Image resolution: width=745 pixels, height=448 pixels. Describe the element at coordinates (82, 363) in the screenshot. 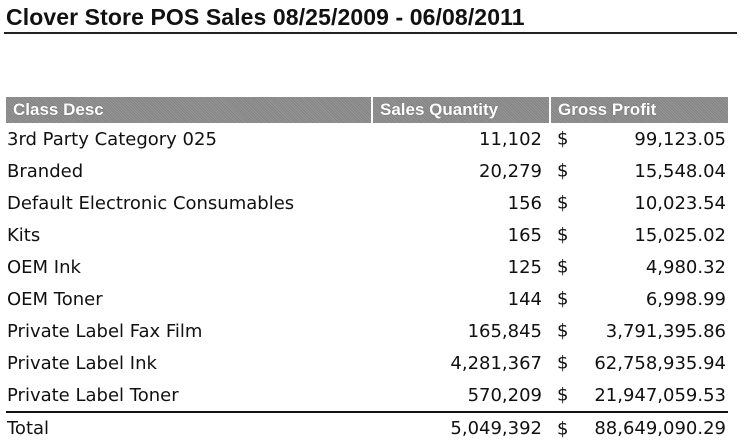

I see `class-desc-cell: Private Label Ink` at that location.